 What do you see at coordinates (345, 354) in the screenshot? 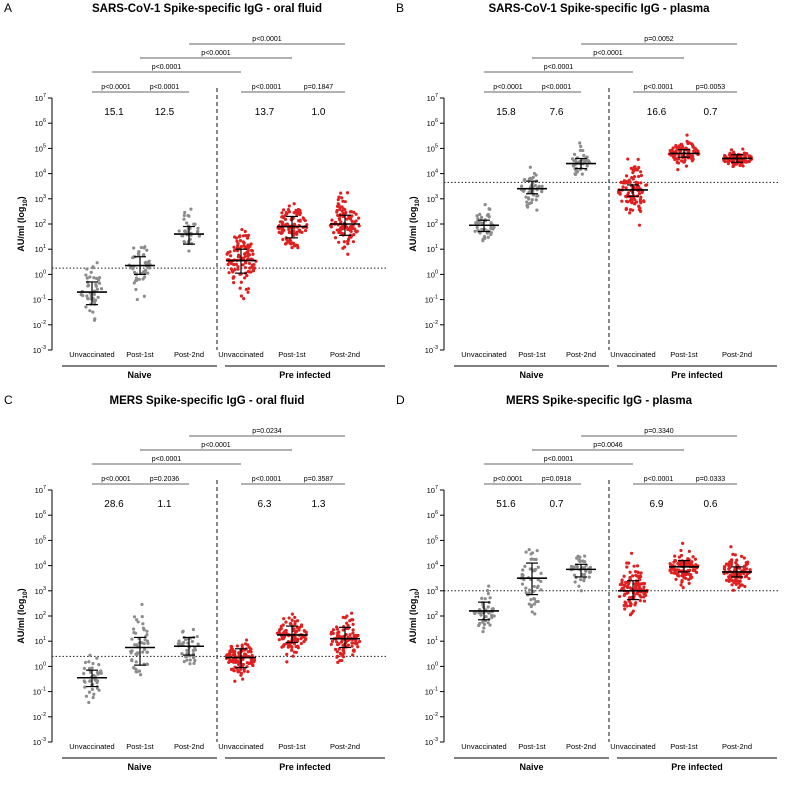
I see `category-label: Post-2nd` at bounding box center [345, 354].